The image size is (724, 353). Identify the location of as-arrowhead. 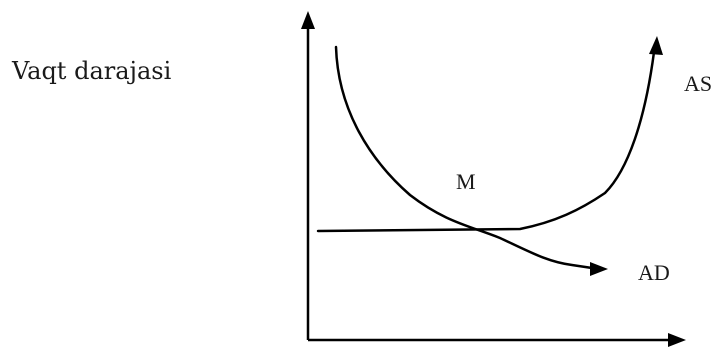
(656, 45).